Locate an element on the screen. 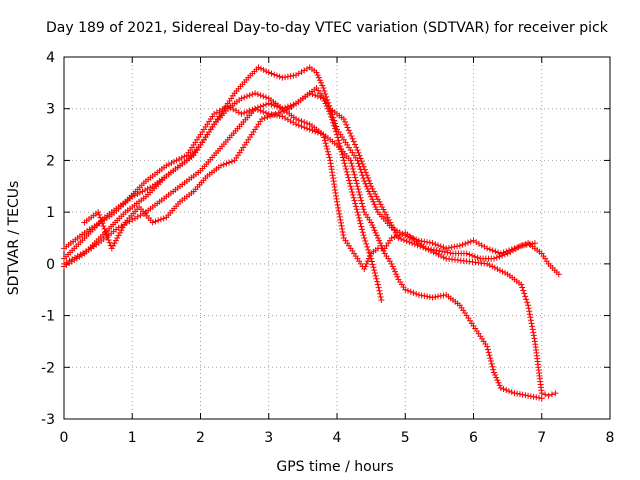 Image resolution: width=640 pixels, height=480 pixels. x-tick-label: 1 is located at coordinates (132, 438).